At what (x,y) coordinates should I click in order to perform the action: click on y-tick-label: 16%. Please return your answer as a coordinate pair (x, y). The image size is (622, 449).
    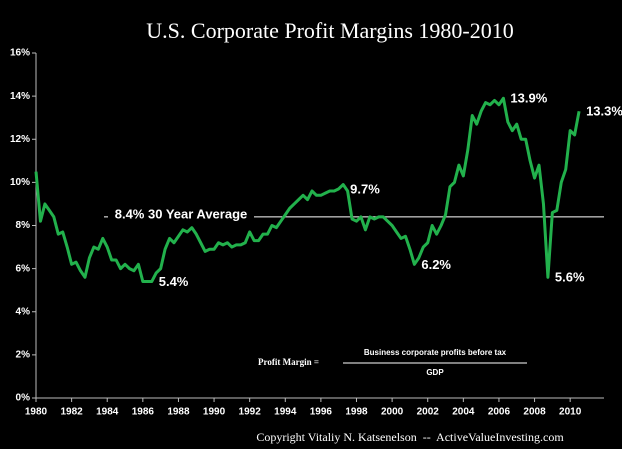
    Looking at the image, I should click on (20, 53).